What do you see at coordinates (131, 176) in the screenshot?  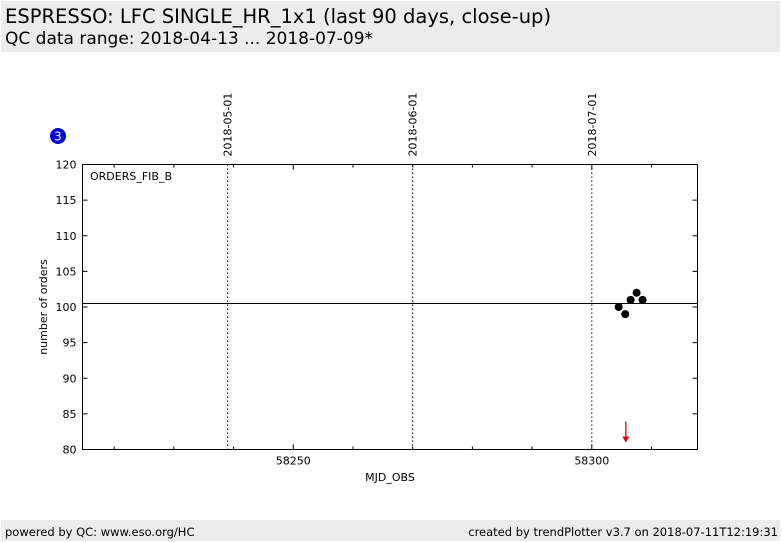 I see `panel-label: ORDERS_FIB_B` at bounding box center [131, 176].